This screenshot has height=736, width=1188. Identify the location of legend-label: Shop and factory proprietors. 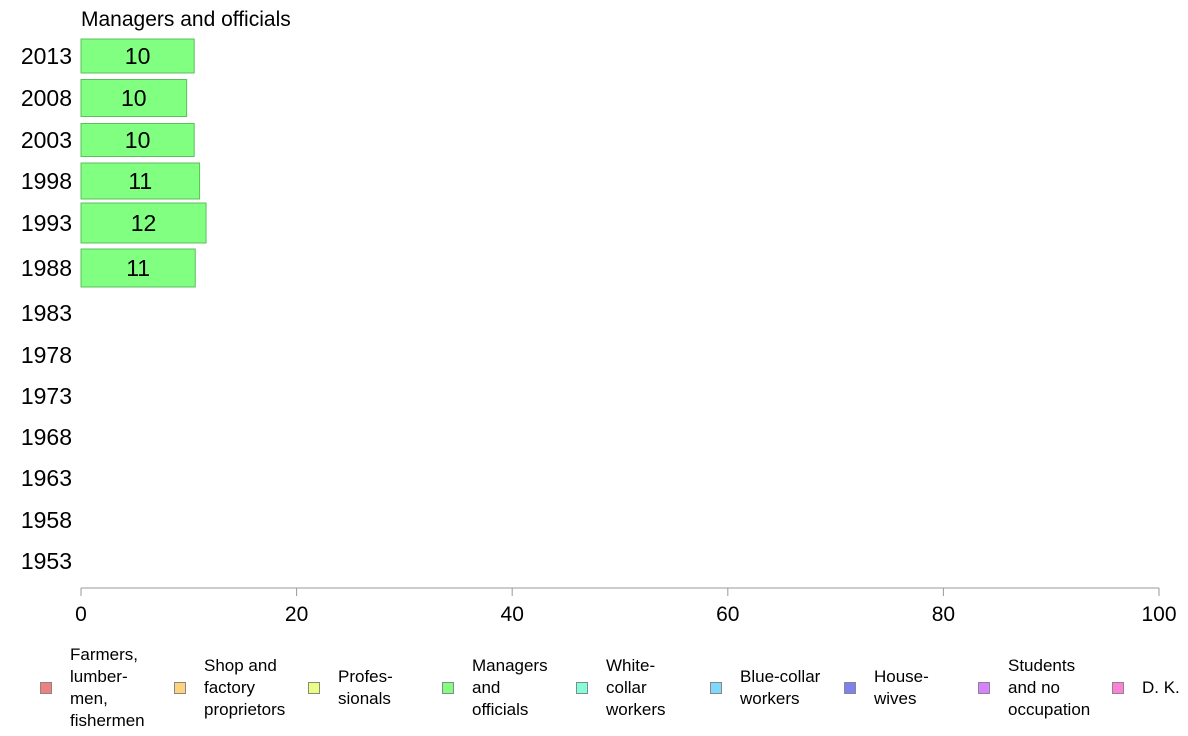
(245, 687).